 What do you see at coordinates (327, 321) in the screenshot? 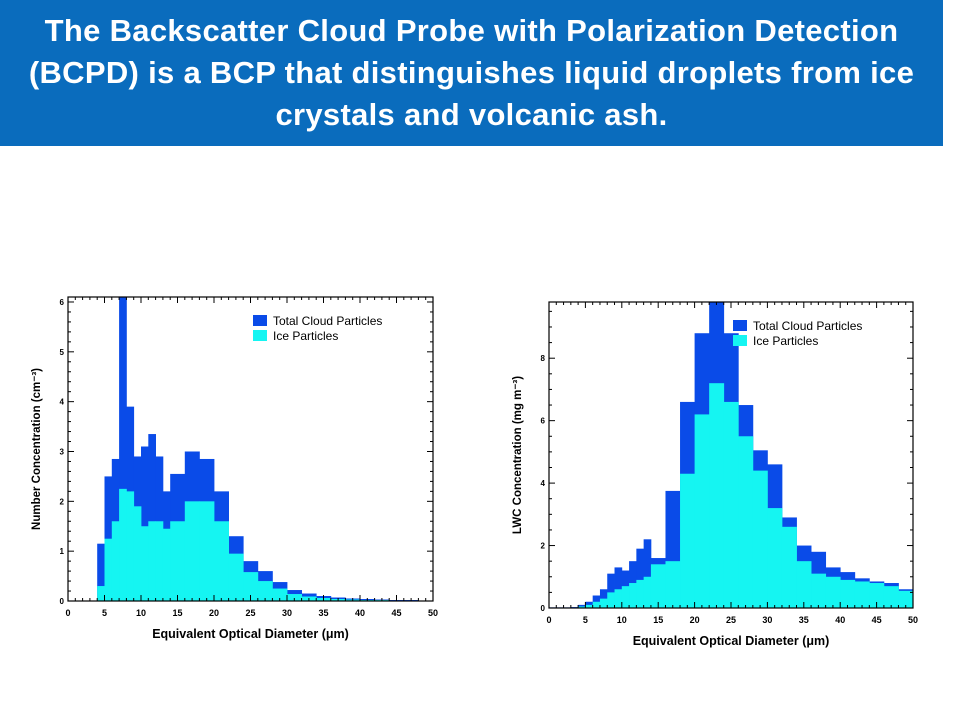
I see `legend-label-total: Total Cloud Particles` at bounding box center [327, 321].